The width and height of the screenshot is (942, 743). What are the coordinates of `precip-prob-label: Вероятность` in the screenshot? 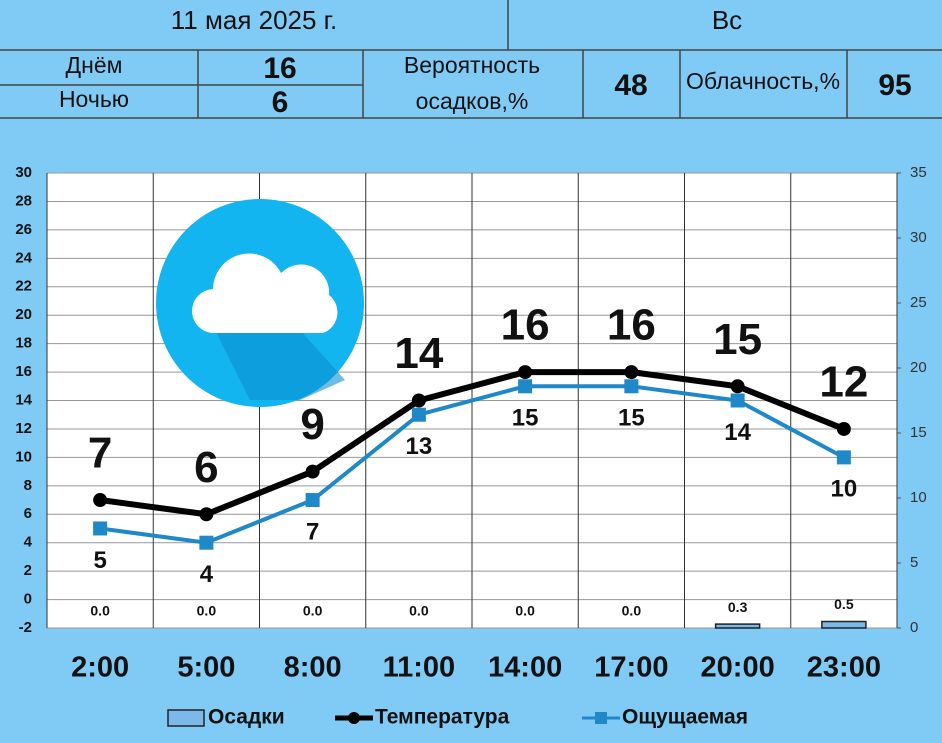 It's located at (472, 65).